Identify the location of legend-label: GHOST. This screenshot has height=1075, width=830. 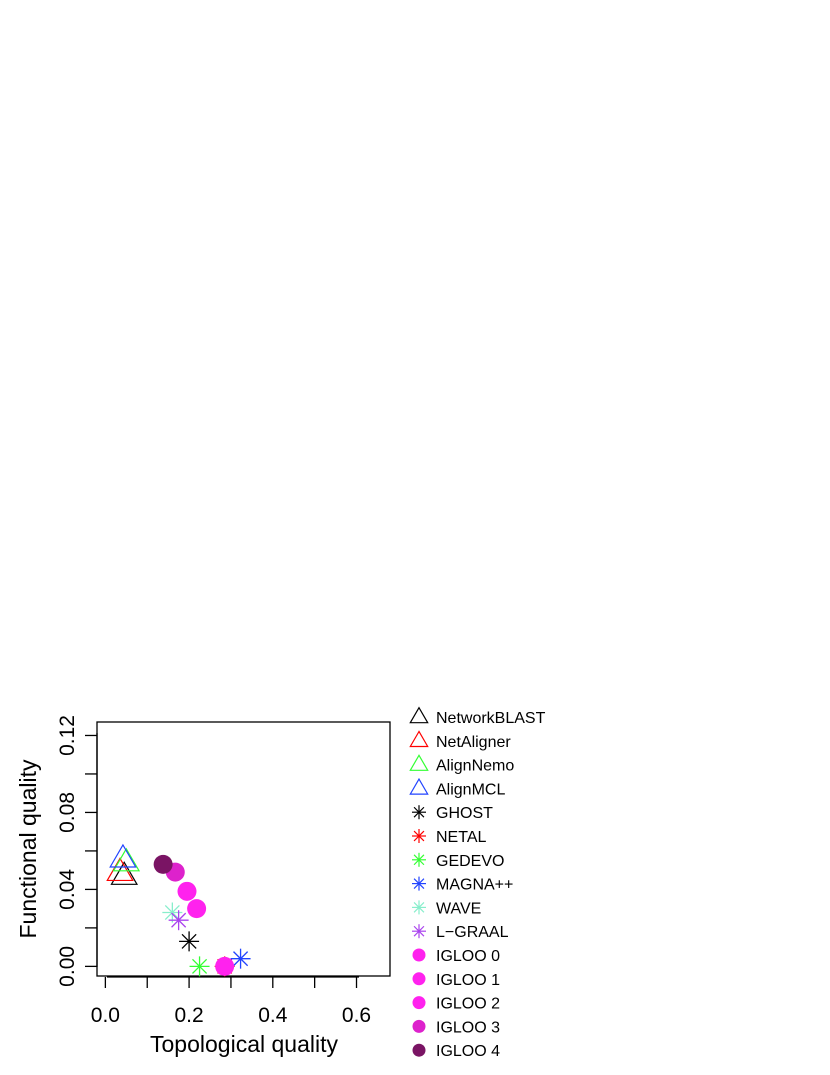
(464, 813).